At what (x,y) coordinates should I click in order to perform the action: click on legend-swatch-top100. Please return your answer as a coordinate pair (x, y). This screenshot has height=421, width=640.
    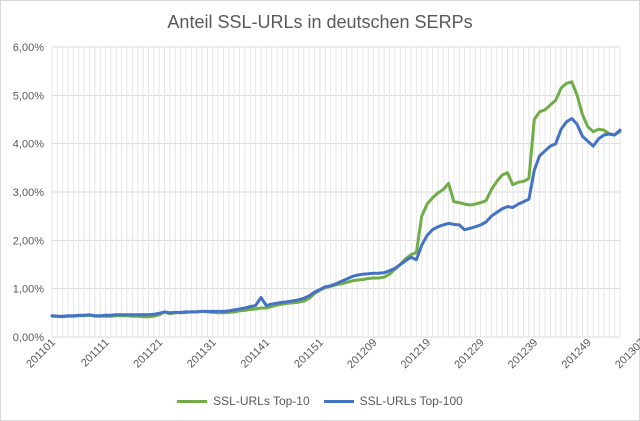
    Looking at the image, I should click on (338, 401).